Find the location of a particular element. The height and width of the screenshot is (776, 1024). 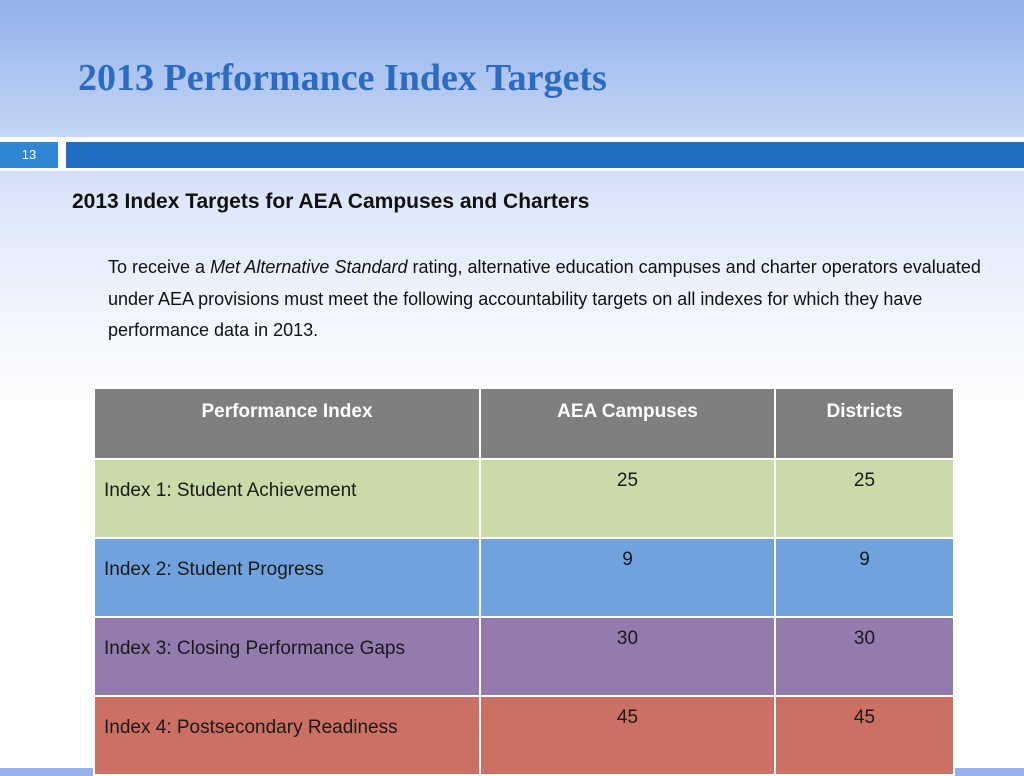

table-header-row: Performance Index AEA Campuses Districts is located at coordinates (524, 423).